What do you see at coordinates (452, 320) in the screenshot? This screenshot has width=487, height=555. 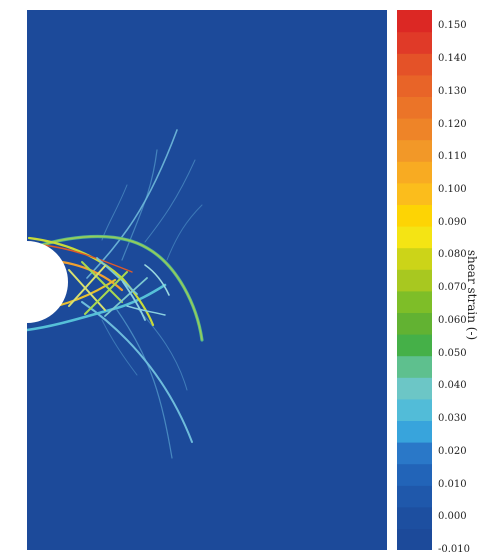 I see `colorbar-tick-label: 0.060` at bounding box center [452, 320].